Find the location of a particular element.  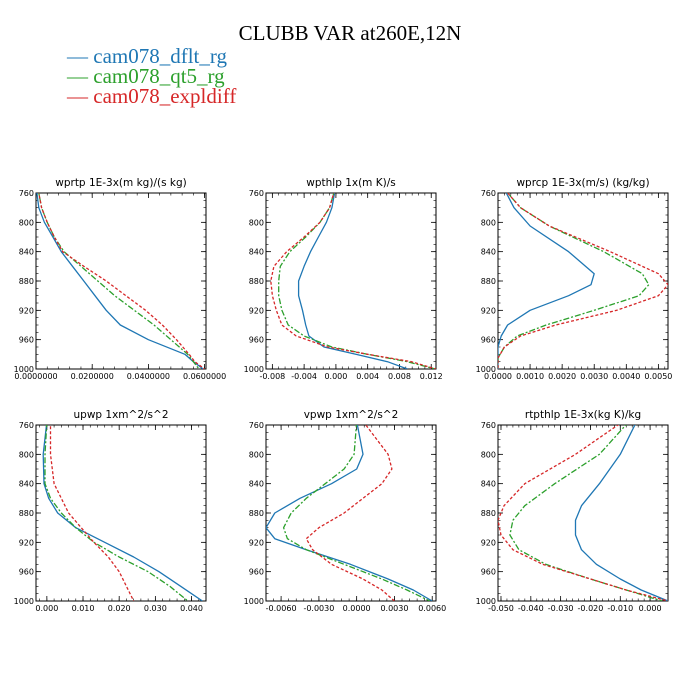

x-tick-label: 0.012 is located at coordinates (431, 376).